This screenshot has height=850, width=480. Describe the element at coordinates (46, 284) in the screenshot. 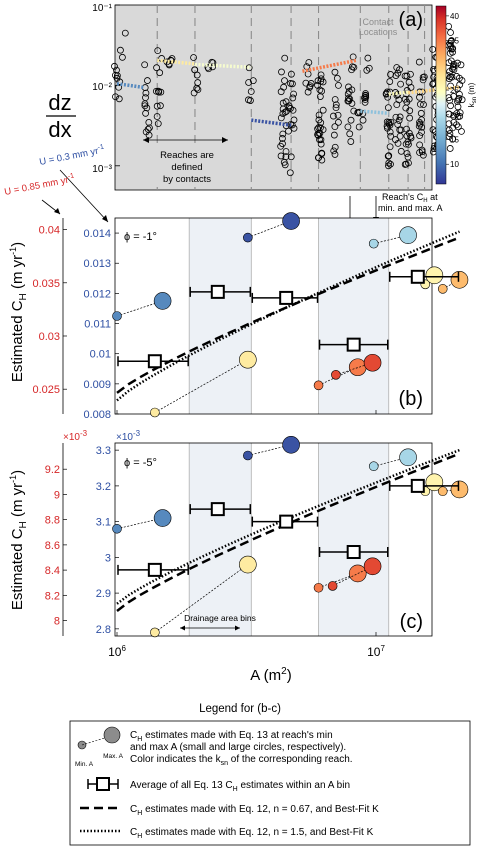

I see `red-tick-label-3: 0.035` at that location.